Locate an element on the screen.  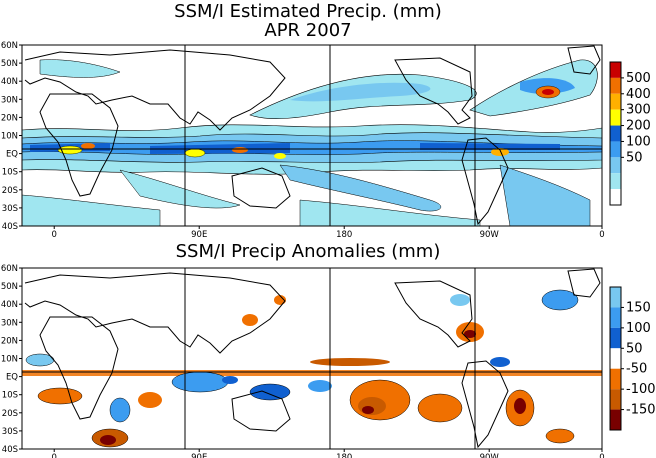
top_map-xtick-label: 90W is located at coordinates (490, 235).